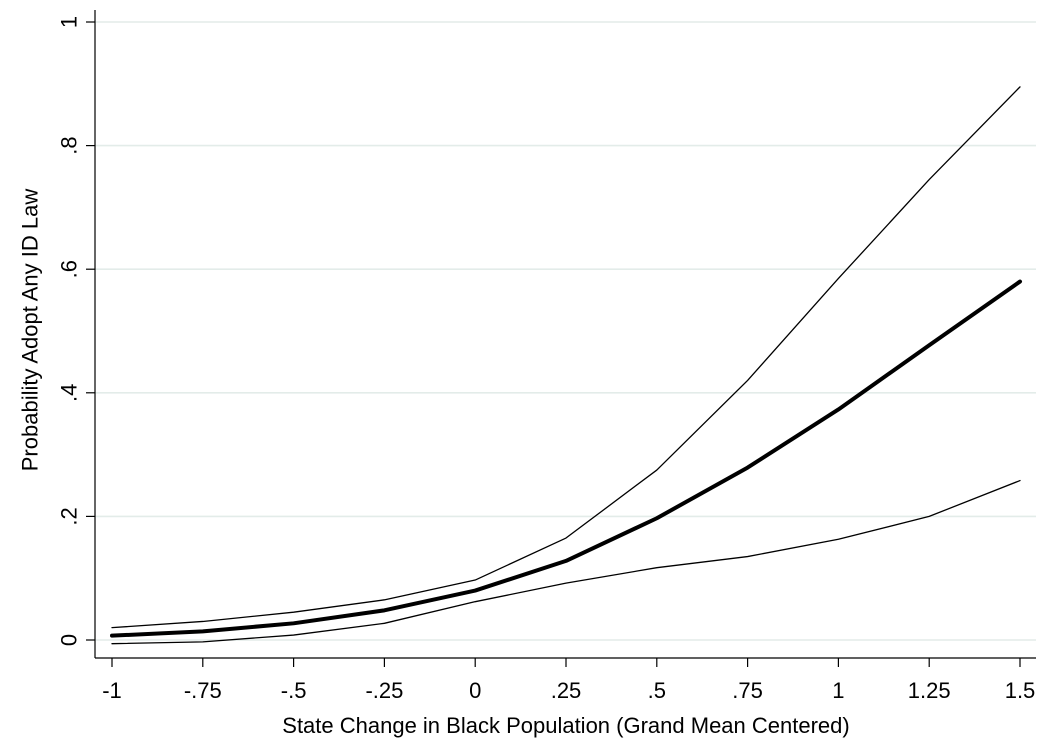 The width and height of the screenshot is (1042, 746). Describe the element at coordinates (294, 690) in the screenshot. I see `x-tick-label: -.5` at that location.